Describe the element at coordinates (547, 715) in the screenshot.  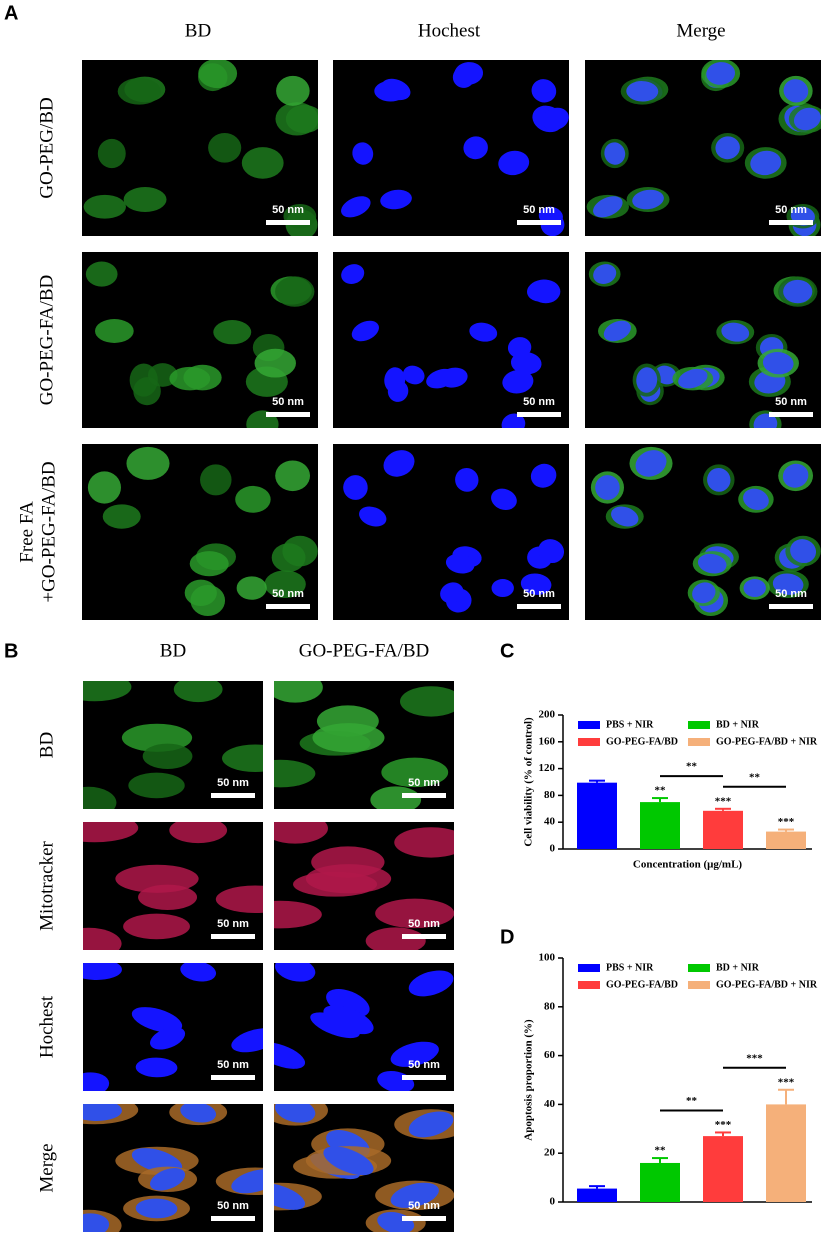
I see `y-tick-label: 200` at that location.